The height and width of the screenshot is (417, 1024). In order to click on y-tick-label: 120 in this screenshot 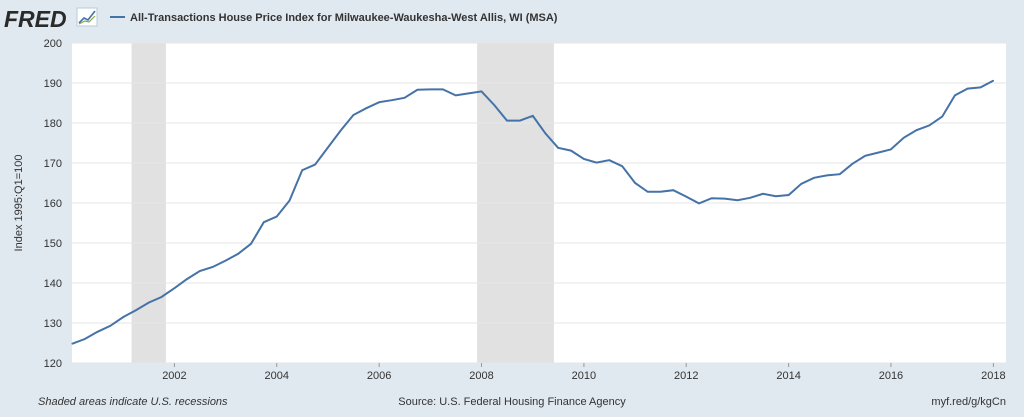, I will do `click(53, 364)`.